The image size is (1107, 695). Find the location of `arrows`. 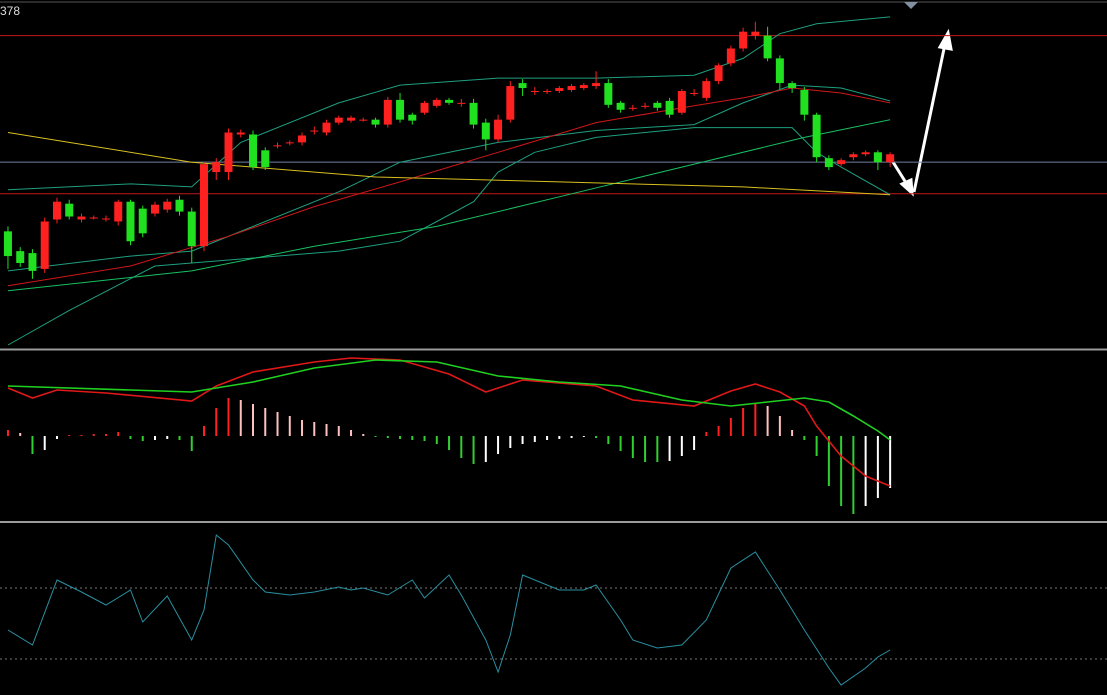

arrows is located at coordinates (922, 112).